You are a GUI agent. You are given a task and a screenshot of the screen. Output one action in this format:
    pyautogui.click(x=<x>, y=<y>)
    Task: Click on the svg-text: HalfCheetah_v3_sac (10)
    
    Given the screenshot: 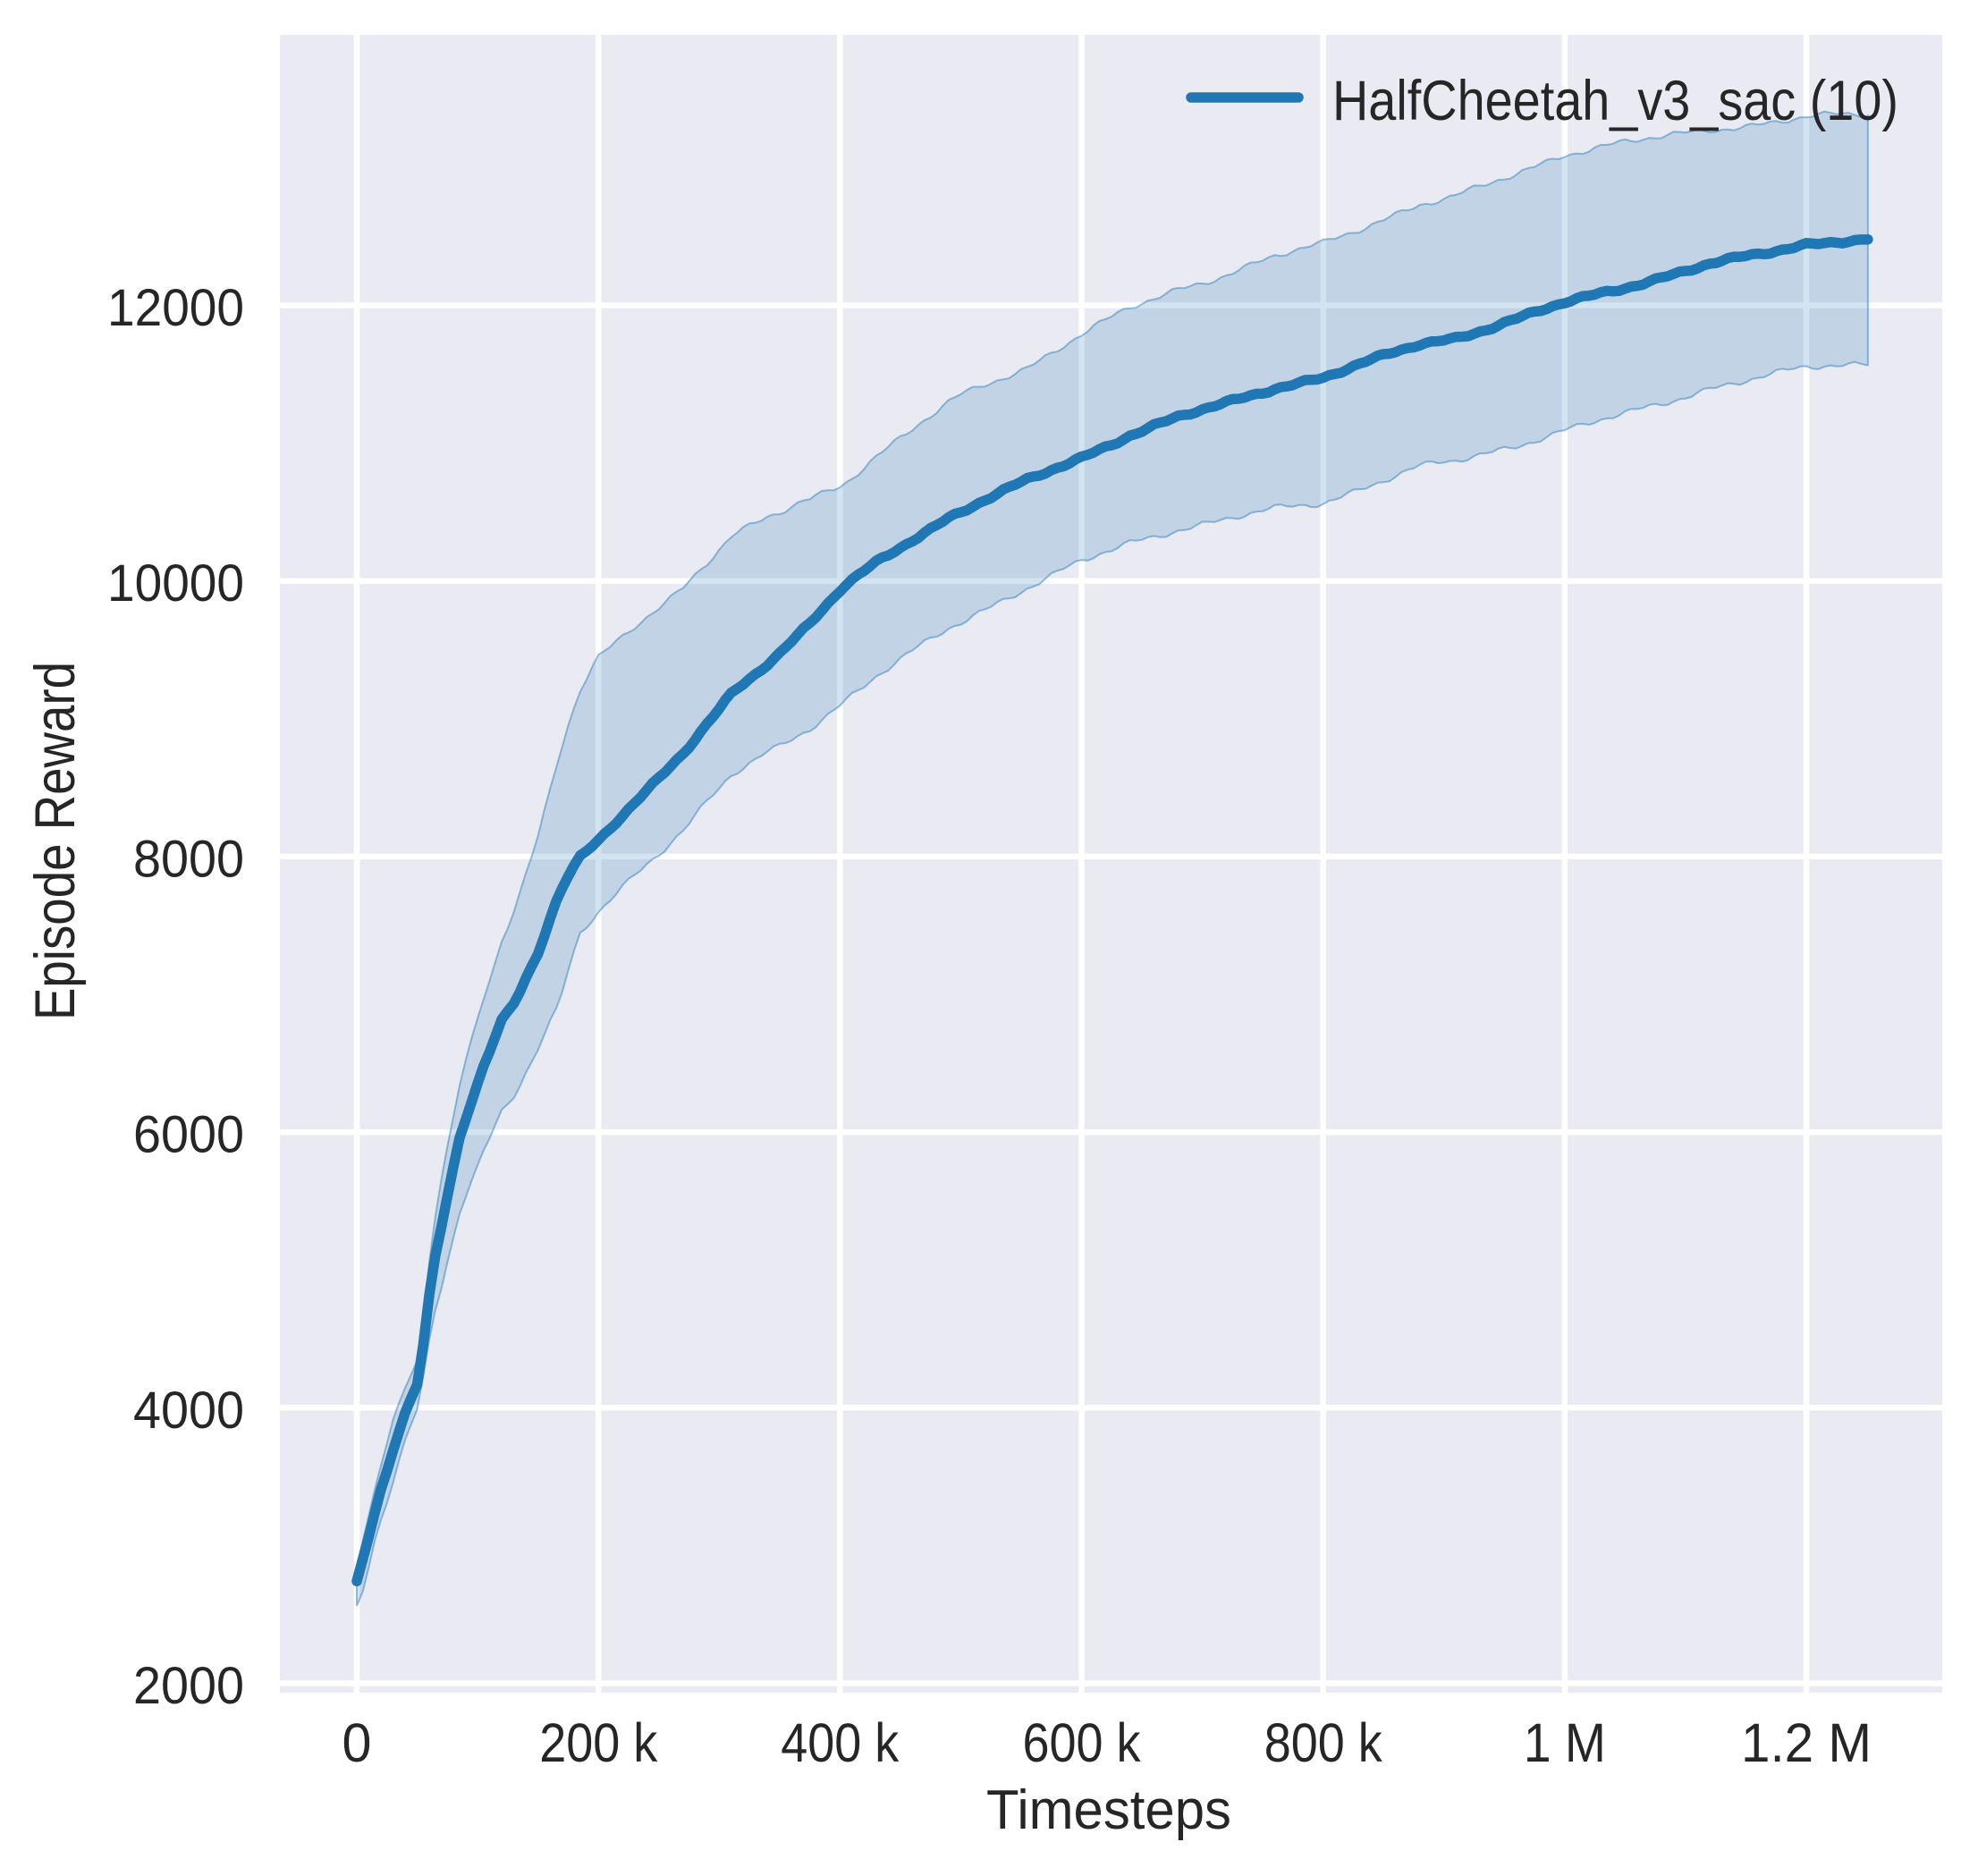 What is the action you would take?
    pyautogui.click(x=1615, y=101)
    